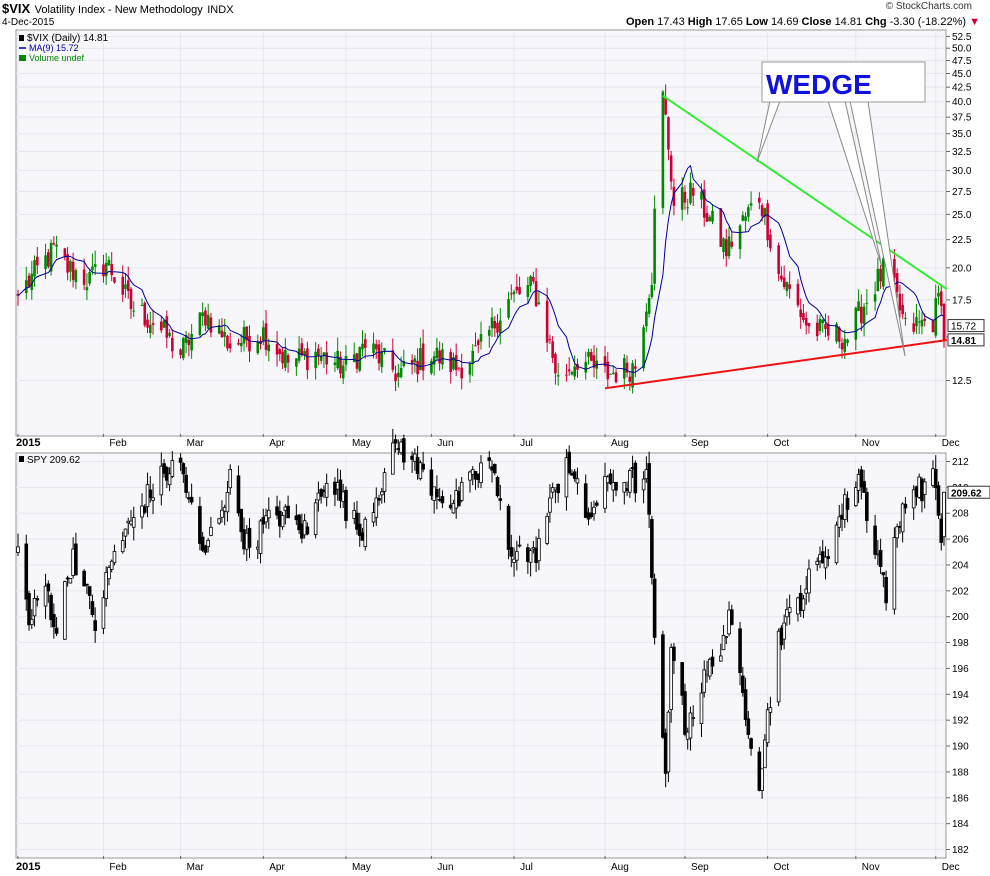  What do you see at coordinates (960, 514) in the screenshot?
I see `y-tick-label: 208` at bounding box center [960, 514].